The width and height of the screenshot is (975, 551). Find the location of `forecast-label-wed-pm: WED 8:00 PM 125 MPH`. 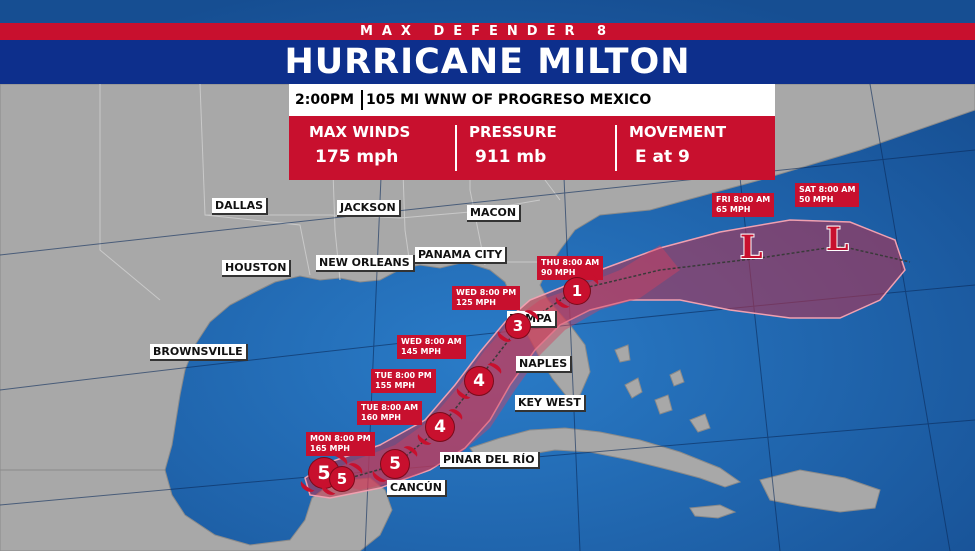

forecast-label-wed-pm: WED 8:00 PM 125 MPH is located at coordinates (486, 298).